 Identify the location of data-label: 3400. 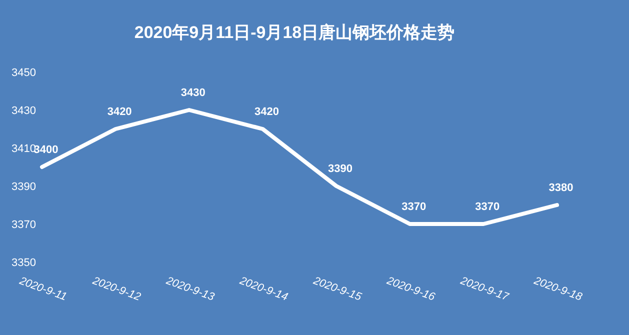
(46, 150).